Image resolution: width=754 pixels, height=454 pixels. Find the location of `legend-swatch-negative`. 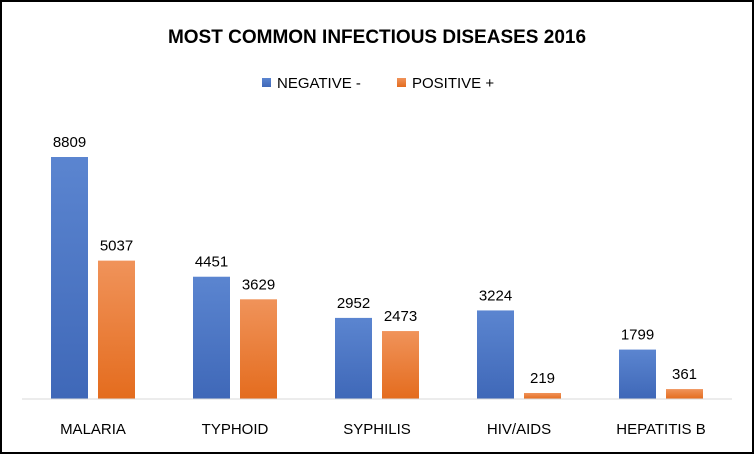

legend-swatch-negative is located at coordinates (266, 82).